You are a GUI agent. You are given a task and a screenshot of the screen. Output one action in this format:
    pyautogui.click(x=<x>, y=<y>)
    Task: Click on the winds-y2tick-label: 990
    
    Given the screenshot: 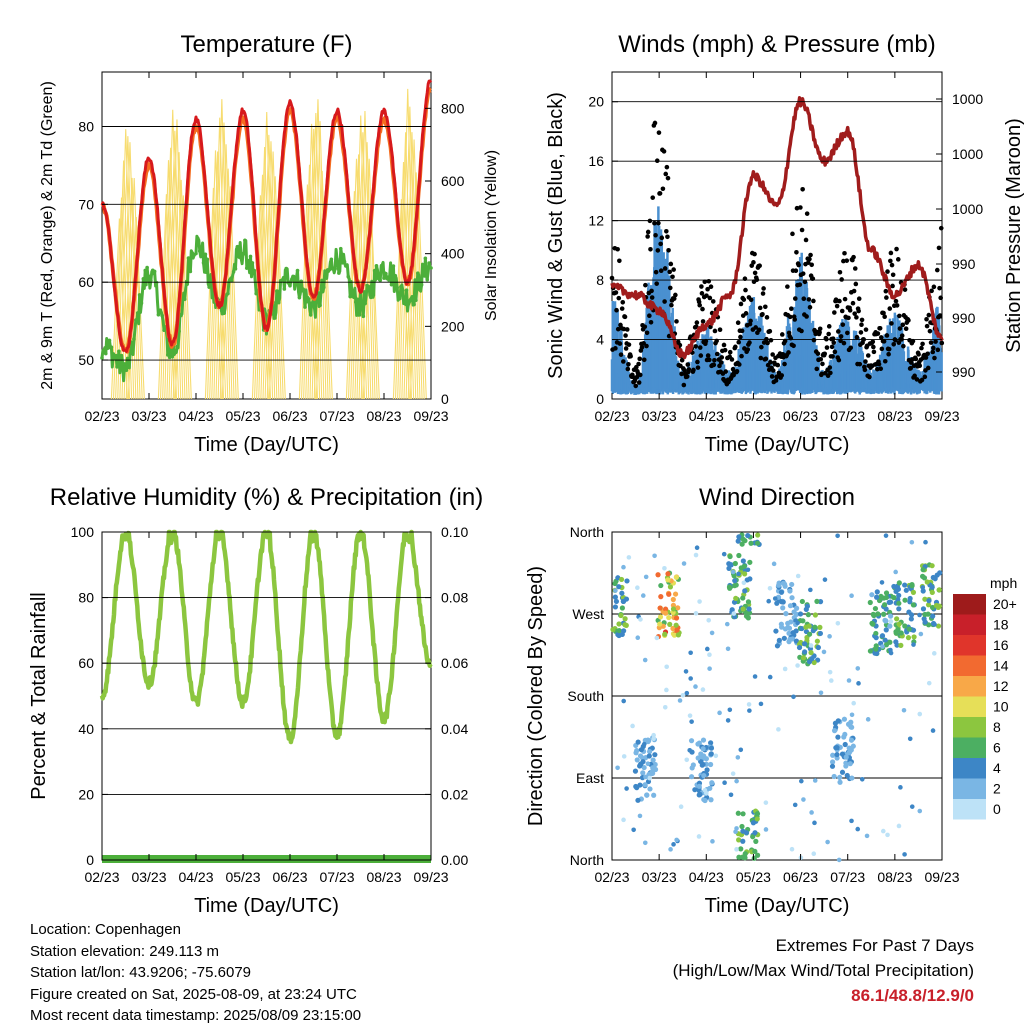 What is the action you would take?
    pyautogui.click(x=964, y=264)
    